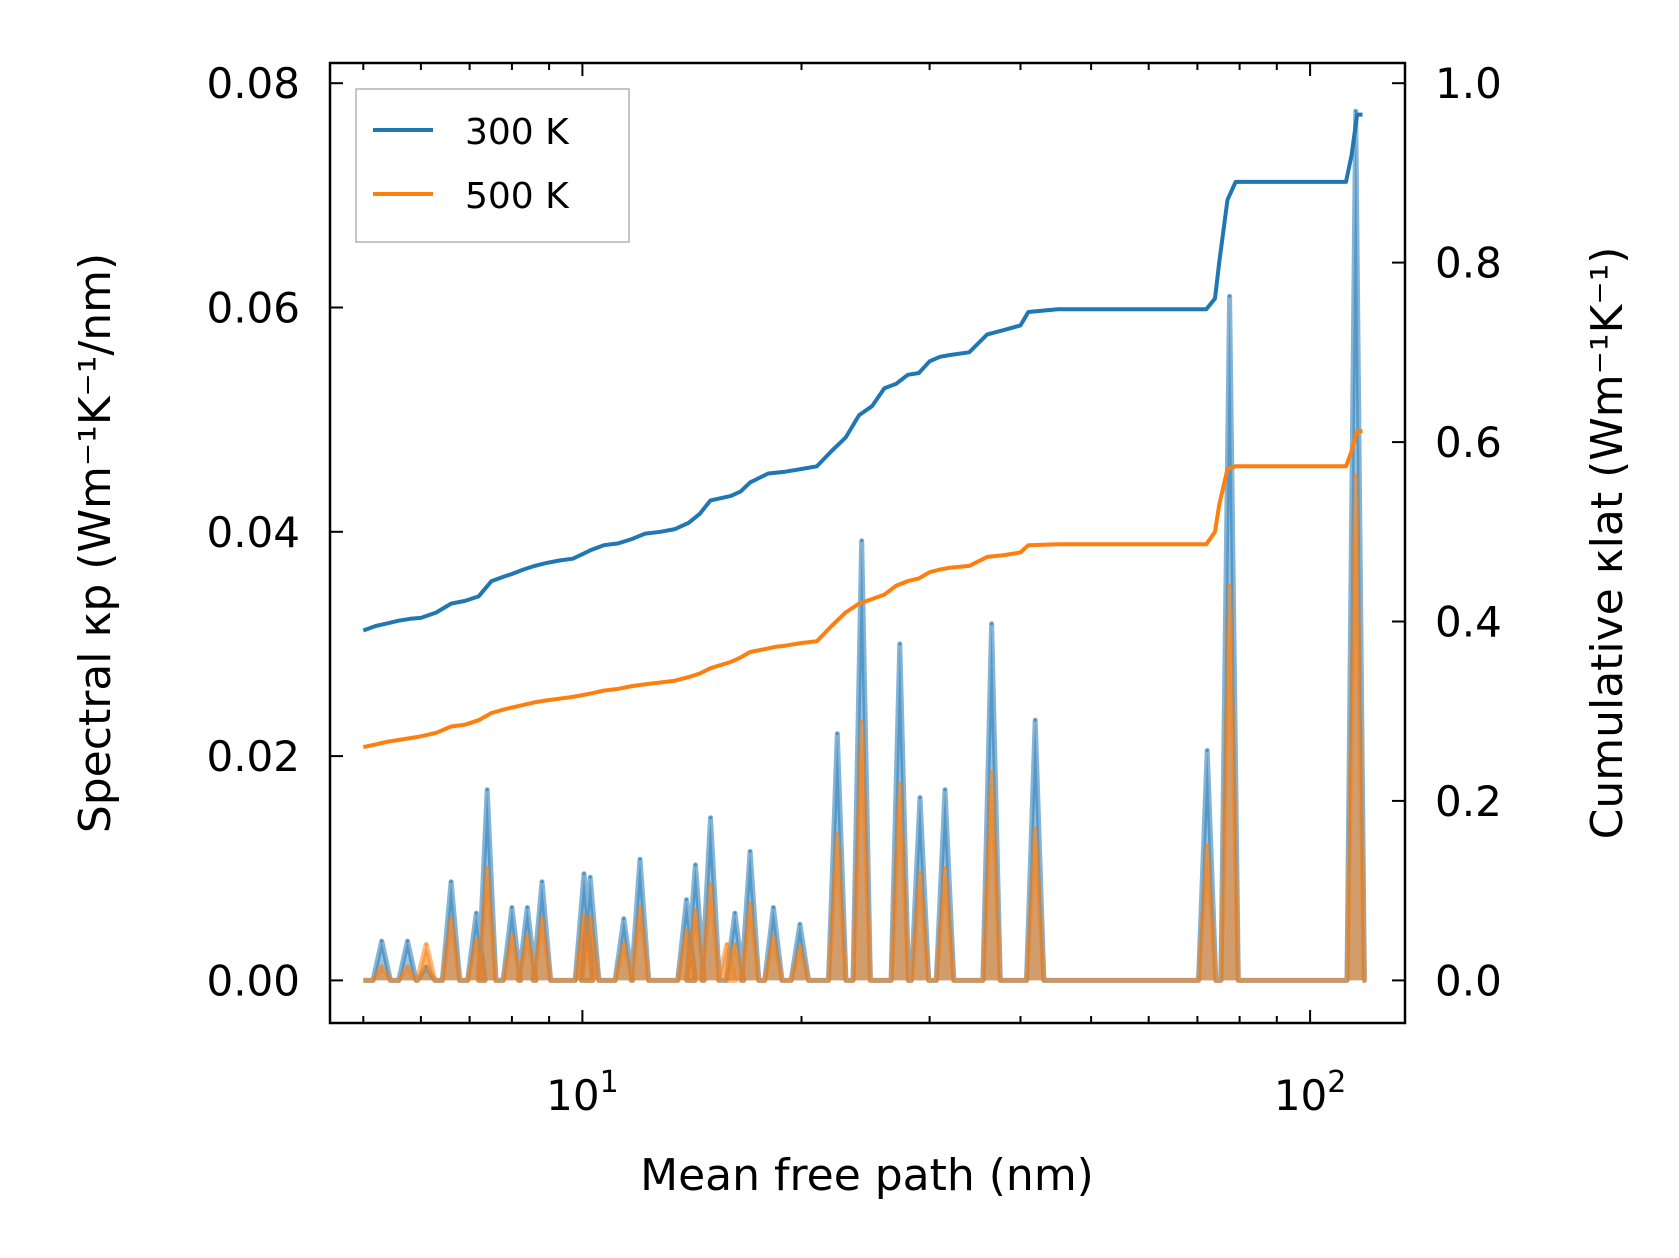 The image size is (1679, 1258). Describe the element at coordinates (1468, 263) in the screenshot. I see `right-y-tick-label: 0.8` at that location.